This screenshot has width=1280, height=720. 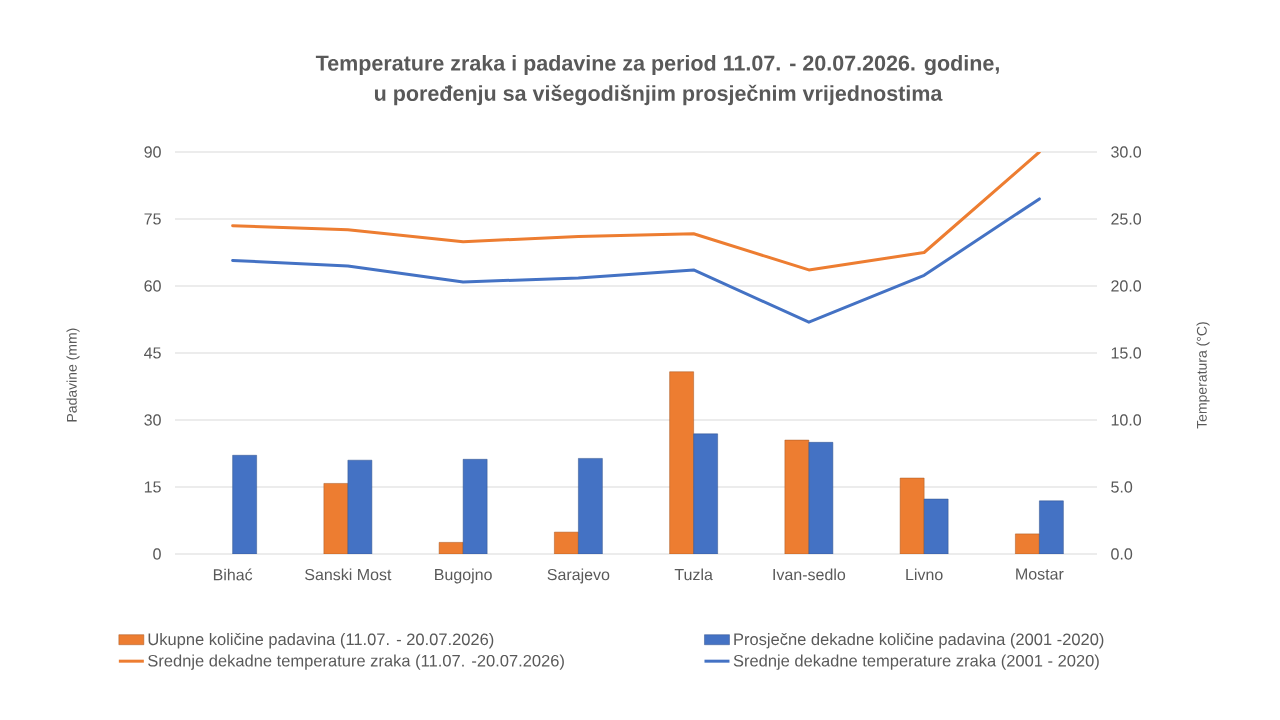 What do you see at coordinates (233, 574) in the screenshot?
I see `x-tick-label: Bihać` at bounding box center [233, 574].